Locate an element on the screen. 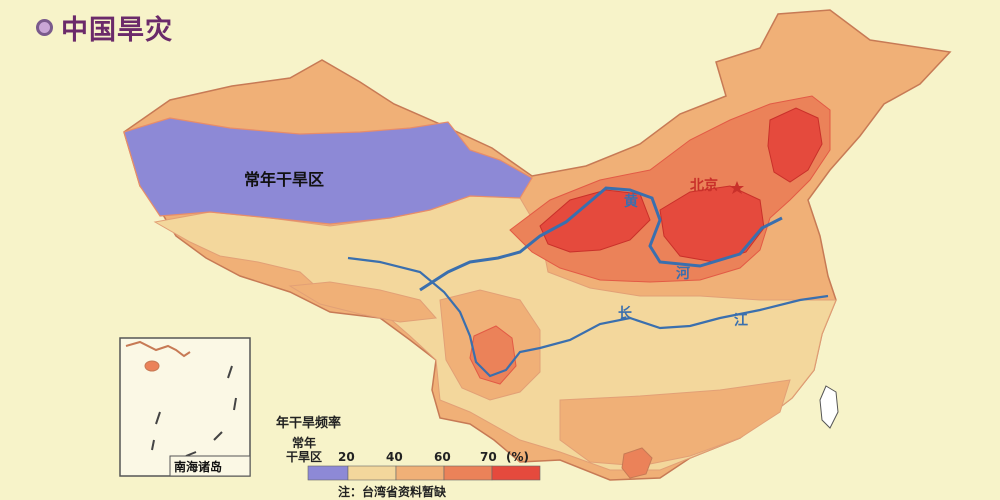 This screenshot has height=500, width=1000. legend-tick-60: 60 is located at coordinates (442, 457).